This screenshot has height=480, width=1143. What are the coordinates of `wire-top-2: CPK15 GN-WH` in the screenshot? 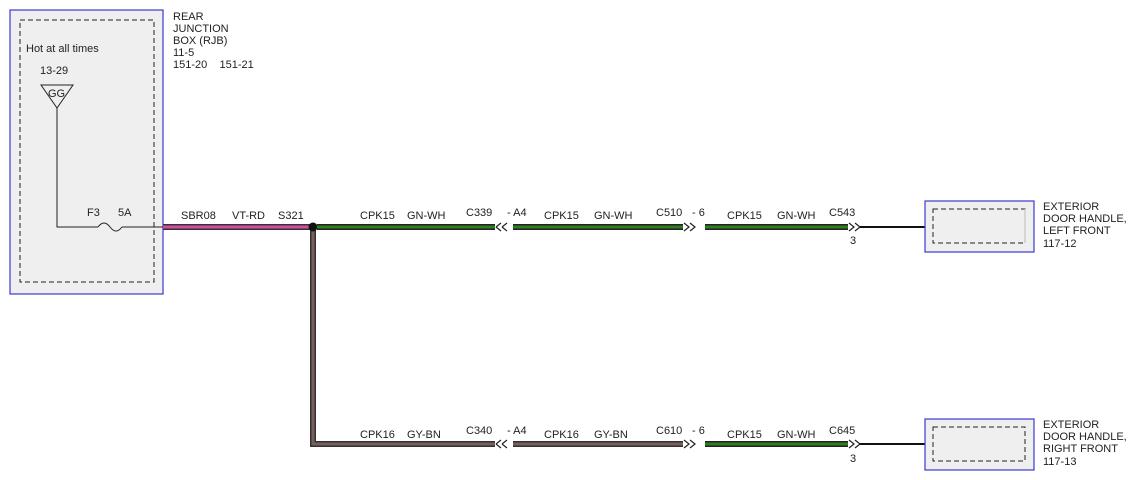 It's located at (598, 220).